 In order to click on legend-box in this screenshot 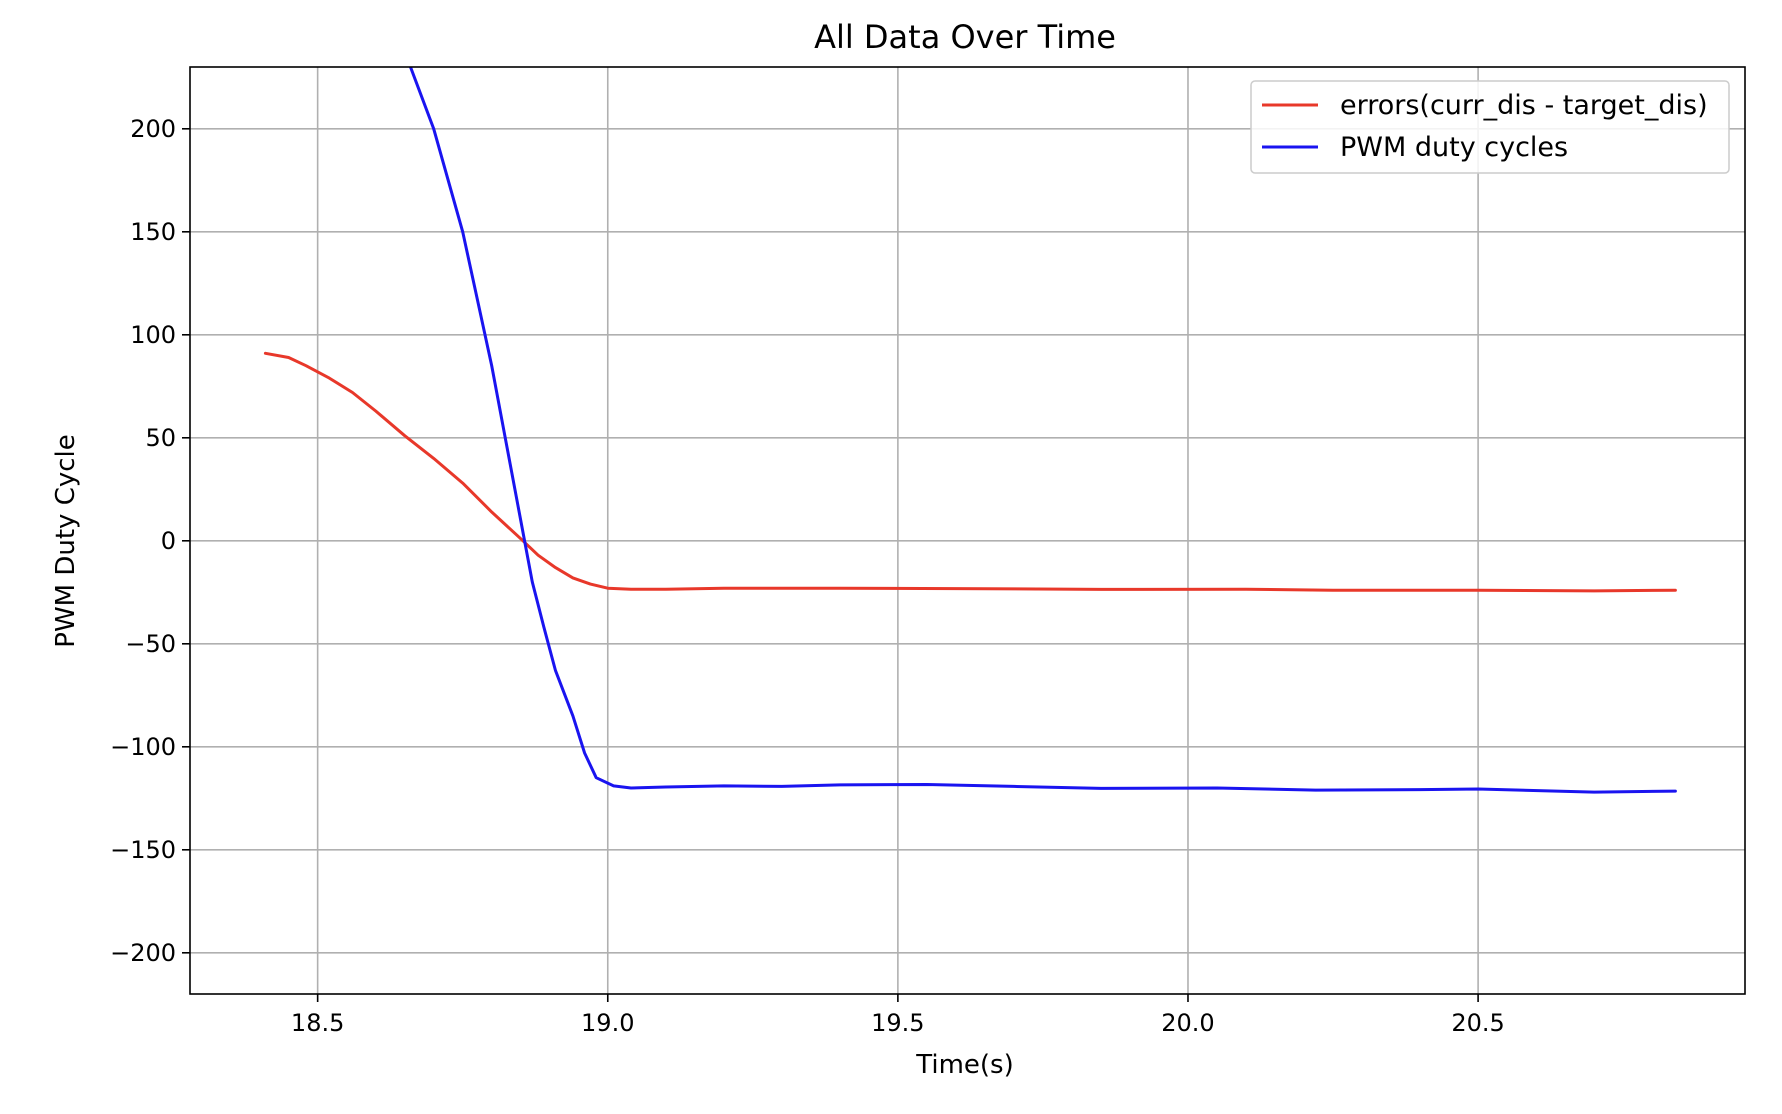, I will do `click(1490, 127)`.